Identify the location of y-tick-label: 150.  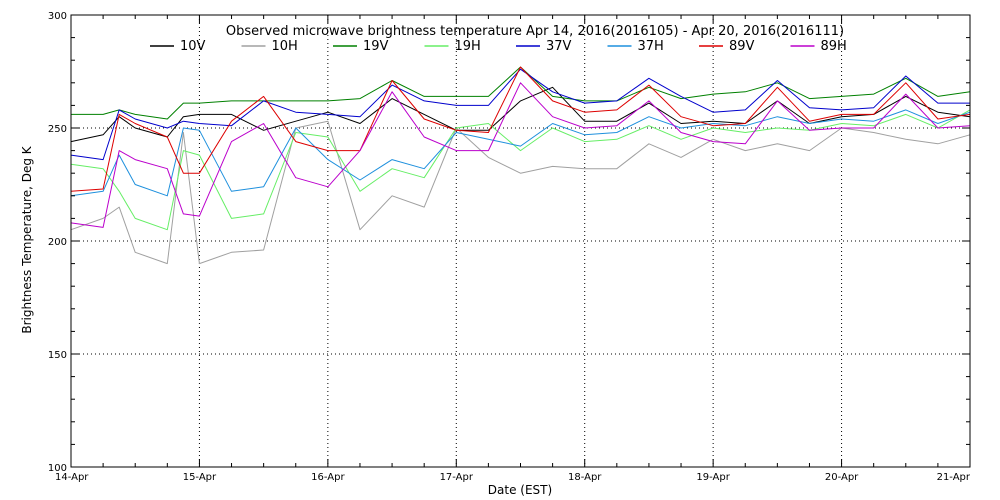
(57, 355).